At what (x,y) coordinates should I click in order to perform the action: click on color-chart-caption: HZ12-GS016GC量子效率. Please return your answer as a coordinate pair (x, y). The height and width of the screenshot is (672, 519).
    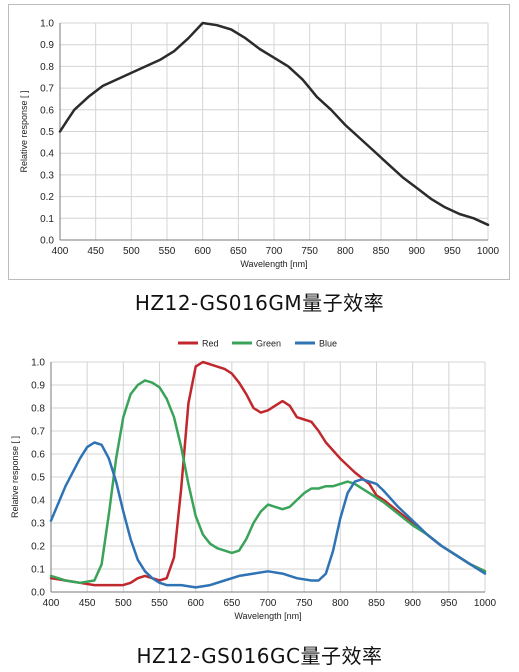
    Looking at the image, I should click on (259, 656).